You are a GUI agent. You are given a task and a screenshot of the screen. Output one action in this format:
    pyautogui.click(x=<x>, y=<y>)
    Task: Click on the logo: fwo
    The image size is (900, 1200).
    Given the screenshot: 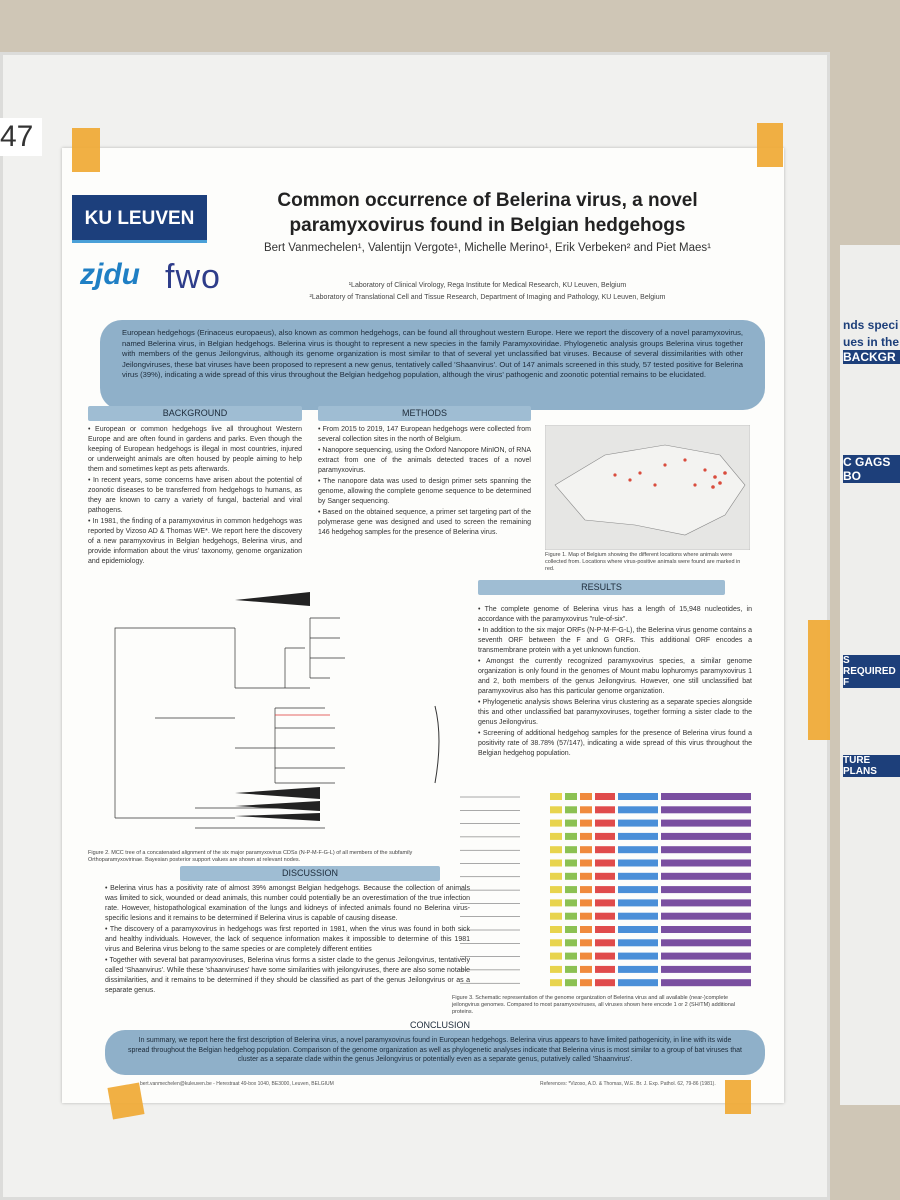 What is the action you would take?
    pyautogui.click(x=193, y=277)
    